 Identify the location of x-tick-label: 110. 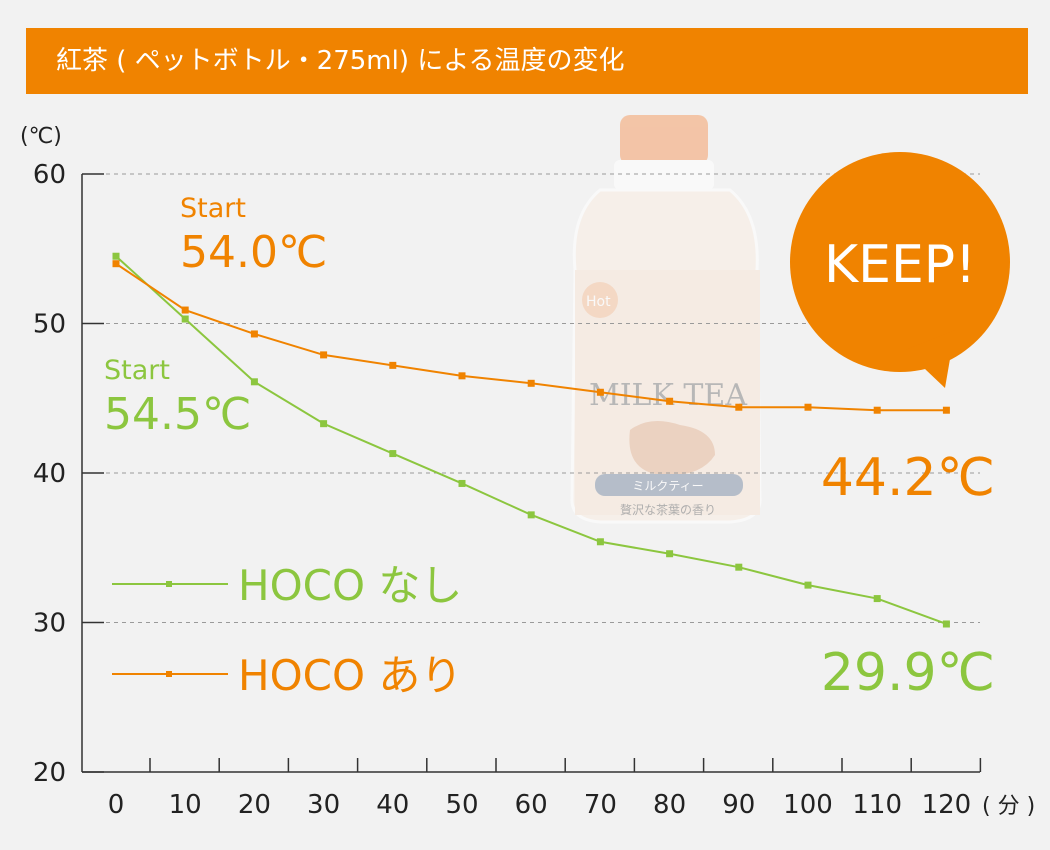
(877, 805).